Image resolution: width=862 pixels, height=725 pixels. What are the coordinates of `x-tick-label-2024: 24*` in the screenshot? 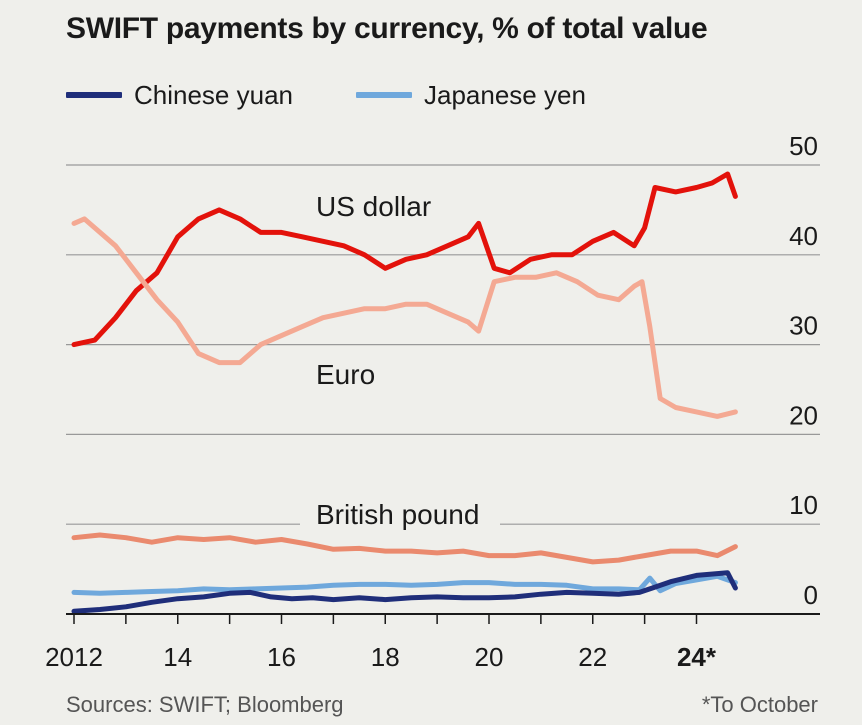 It's located at (697, 657).